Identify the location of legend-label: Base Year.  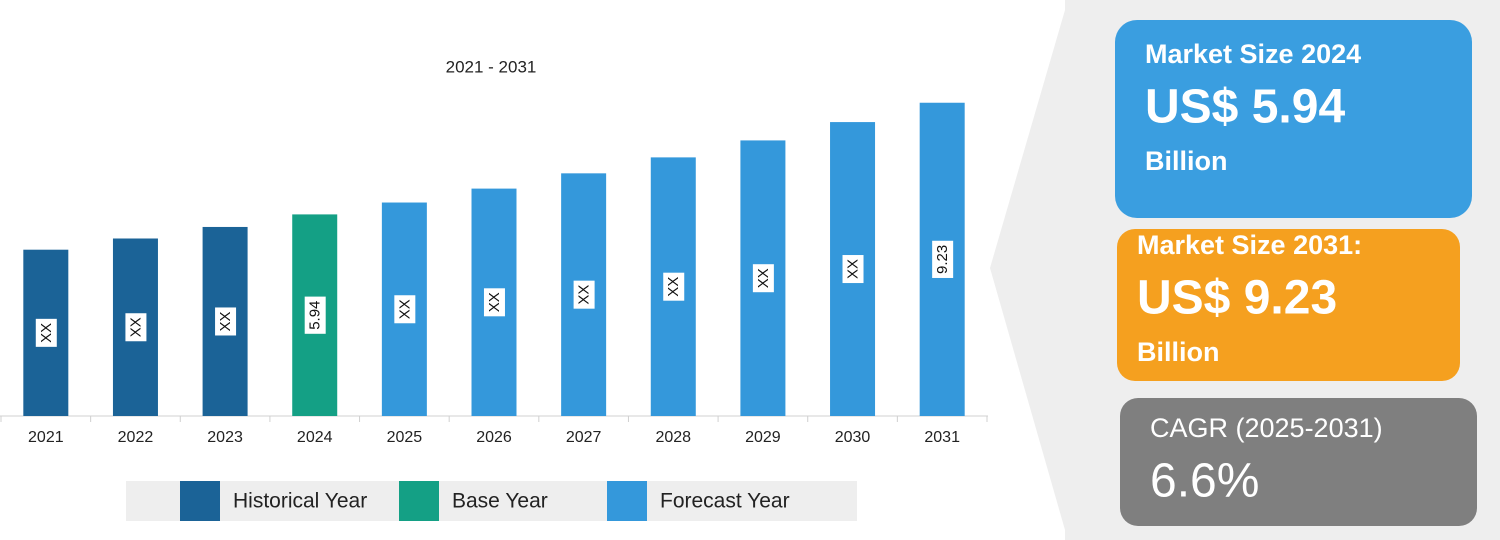
(500, 501).